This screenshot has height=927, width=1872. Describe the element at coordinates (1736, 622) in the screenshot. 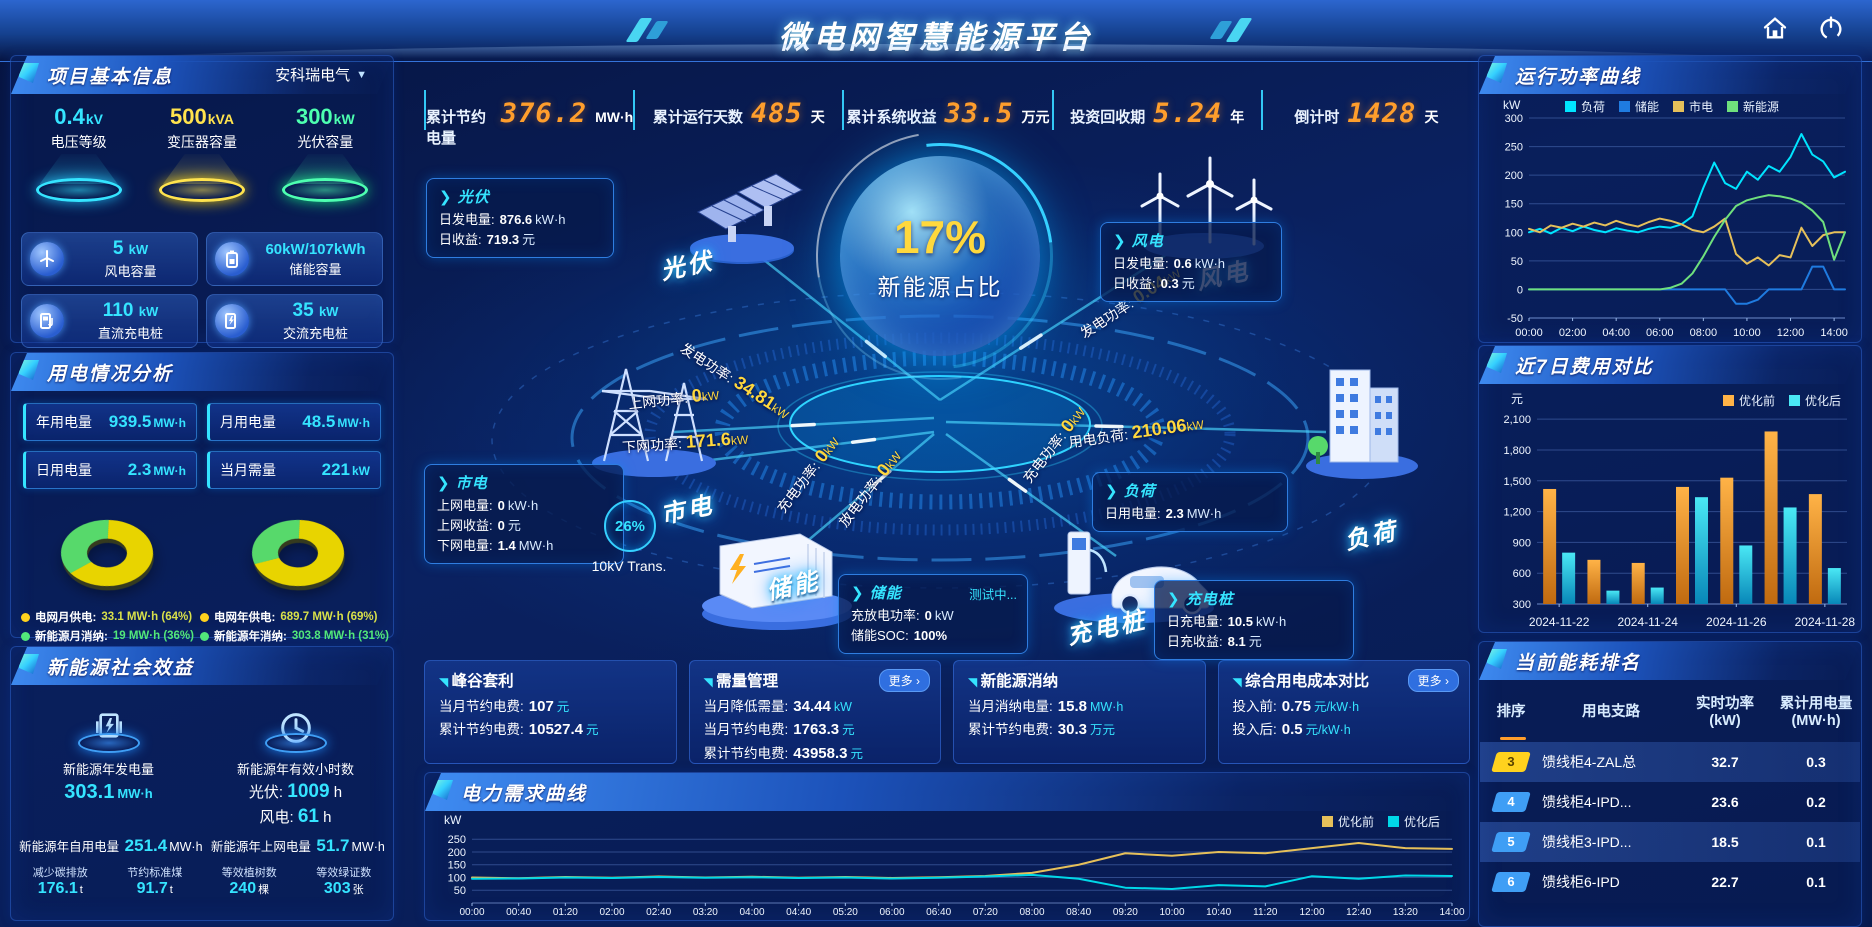

I see `x-axis-tick: 2024-11-26` at that location.